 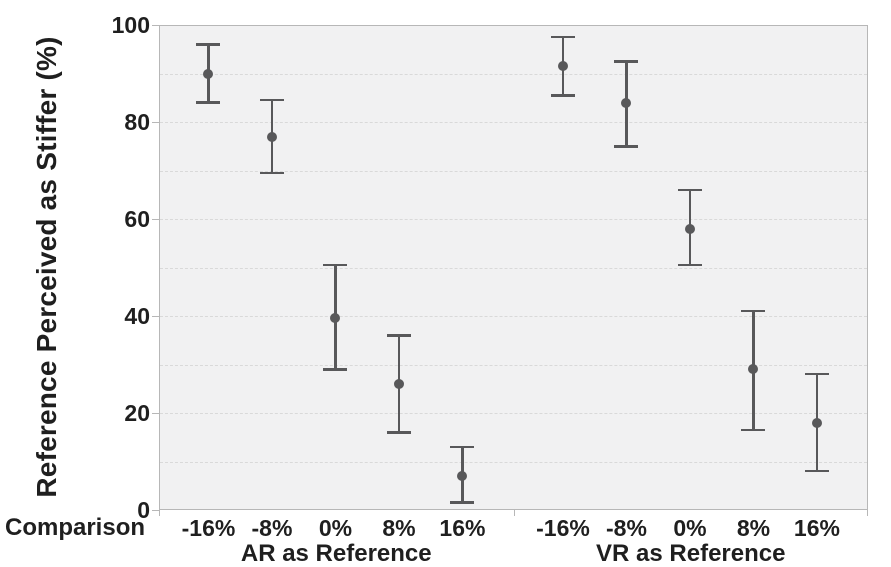 I want to click on y-tick-label: 80, so click(x=137, y=122).